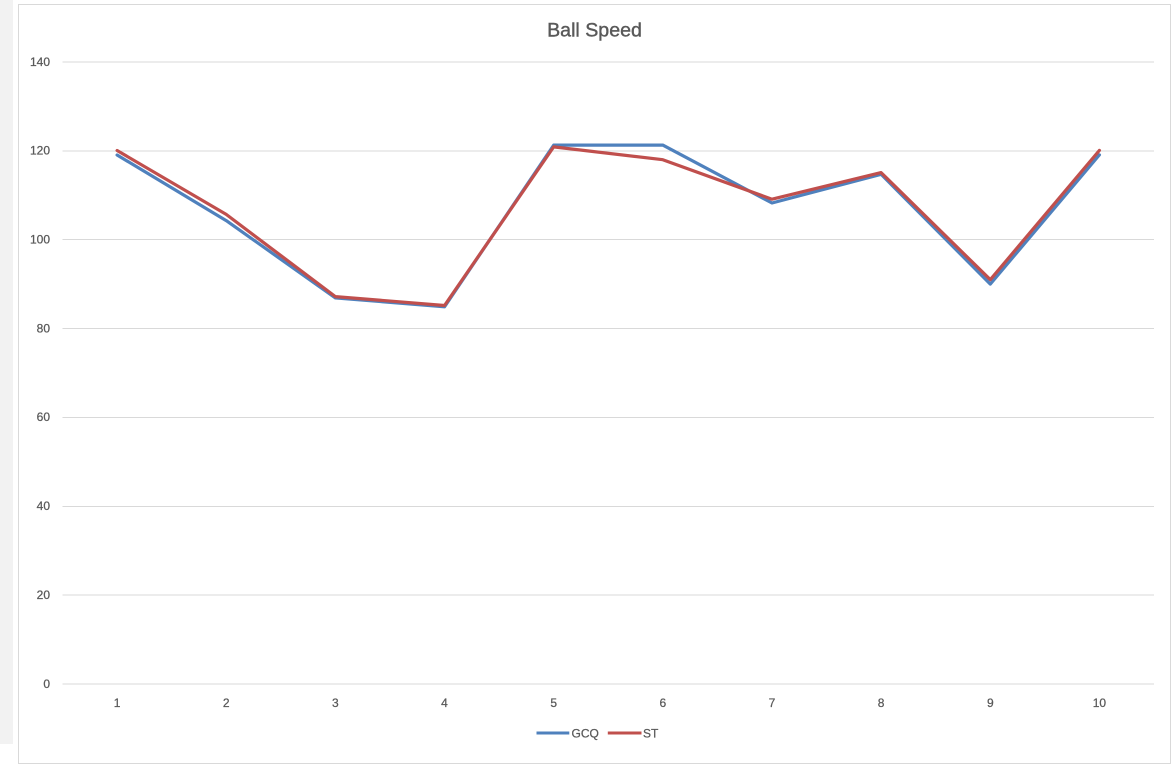 This screenshot has height=764, width=1174. What do you see at coordinates (594, 31) in the screenshot?
I see `svg-text: Ball Speed` at bounding box center [594, 31].